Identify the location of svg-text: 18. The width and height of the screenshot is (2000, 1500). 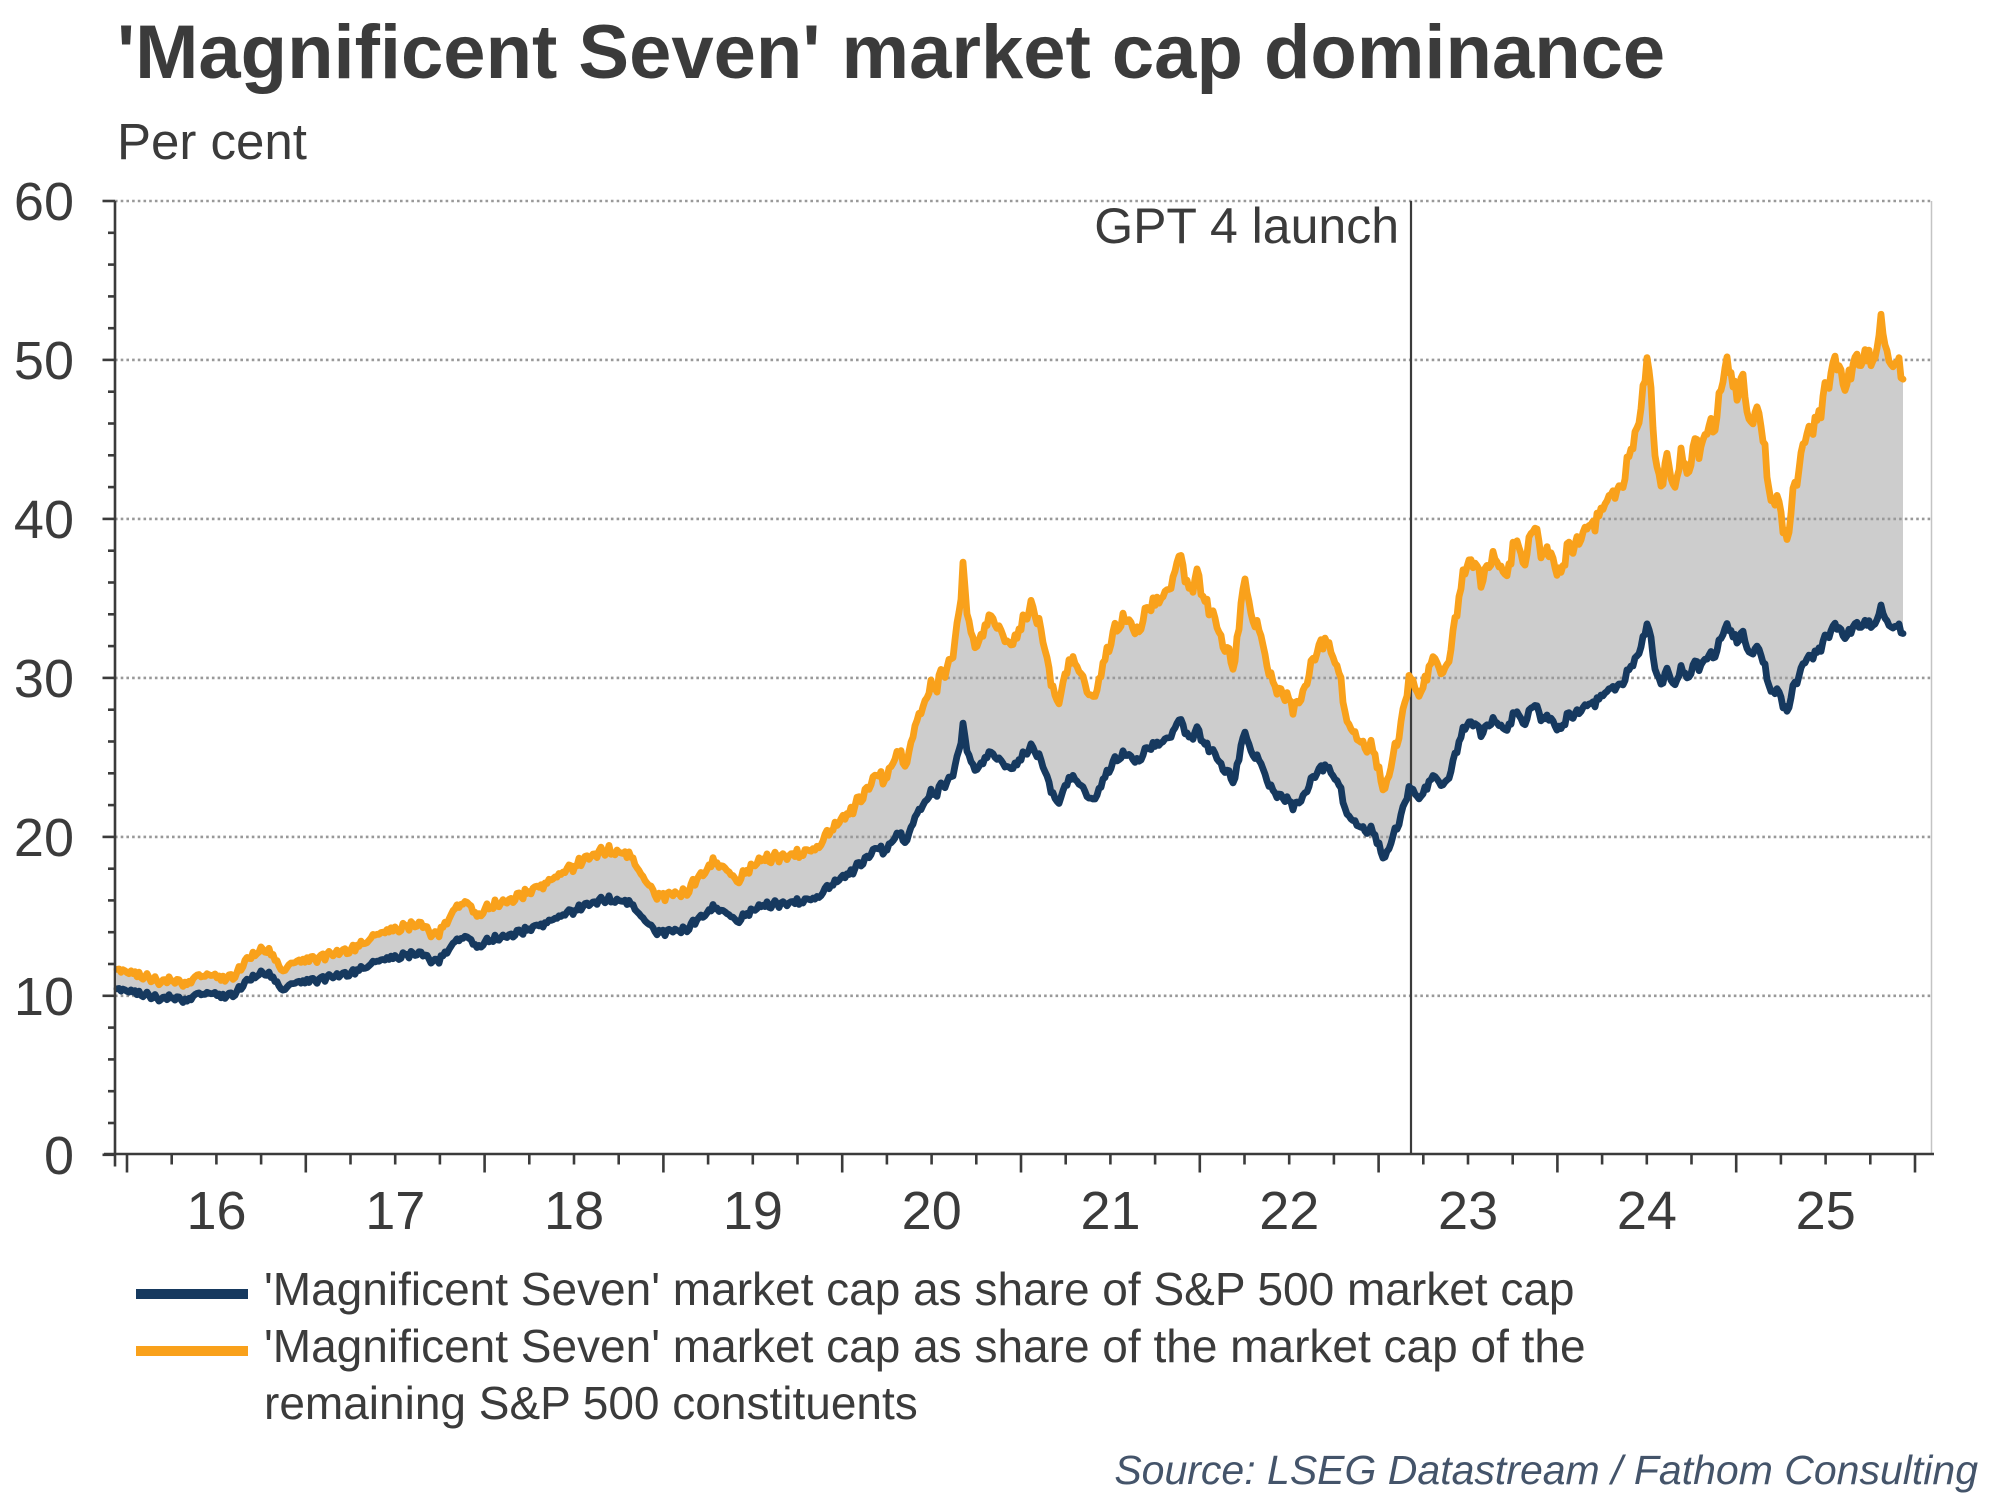
(574, 1211).